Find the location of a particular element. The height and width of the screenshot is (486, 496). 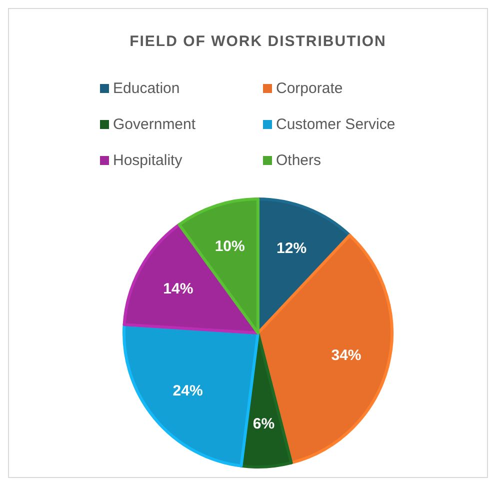

legend-label: Corporate is located at coordinates (309, 88).